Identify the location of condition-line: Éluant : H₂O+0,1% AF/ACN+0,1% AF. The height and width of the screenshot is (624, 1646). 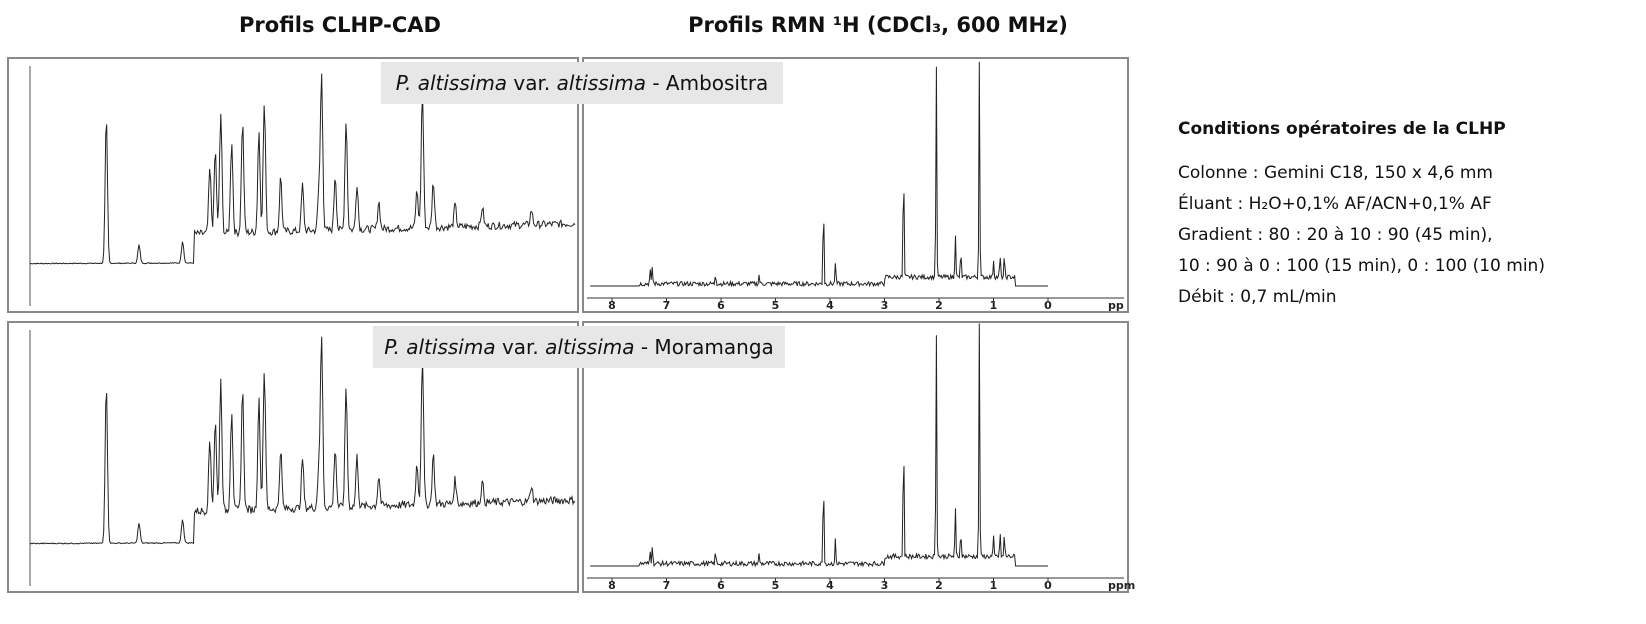
(1335, 203).